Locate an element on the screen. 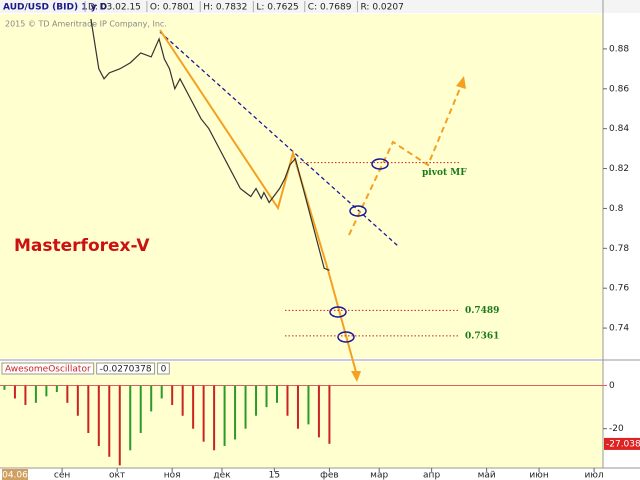 This screenshot has height=480, width=640. x-tick-label: 15 is located at coordinates (274, 475).